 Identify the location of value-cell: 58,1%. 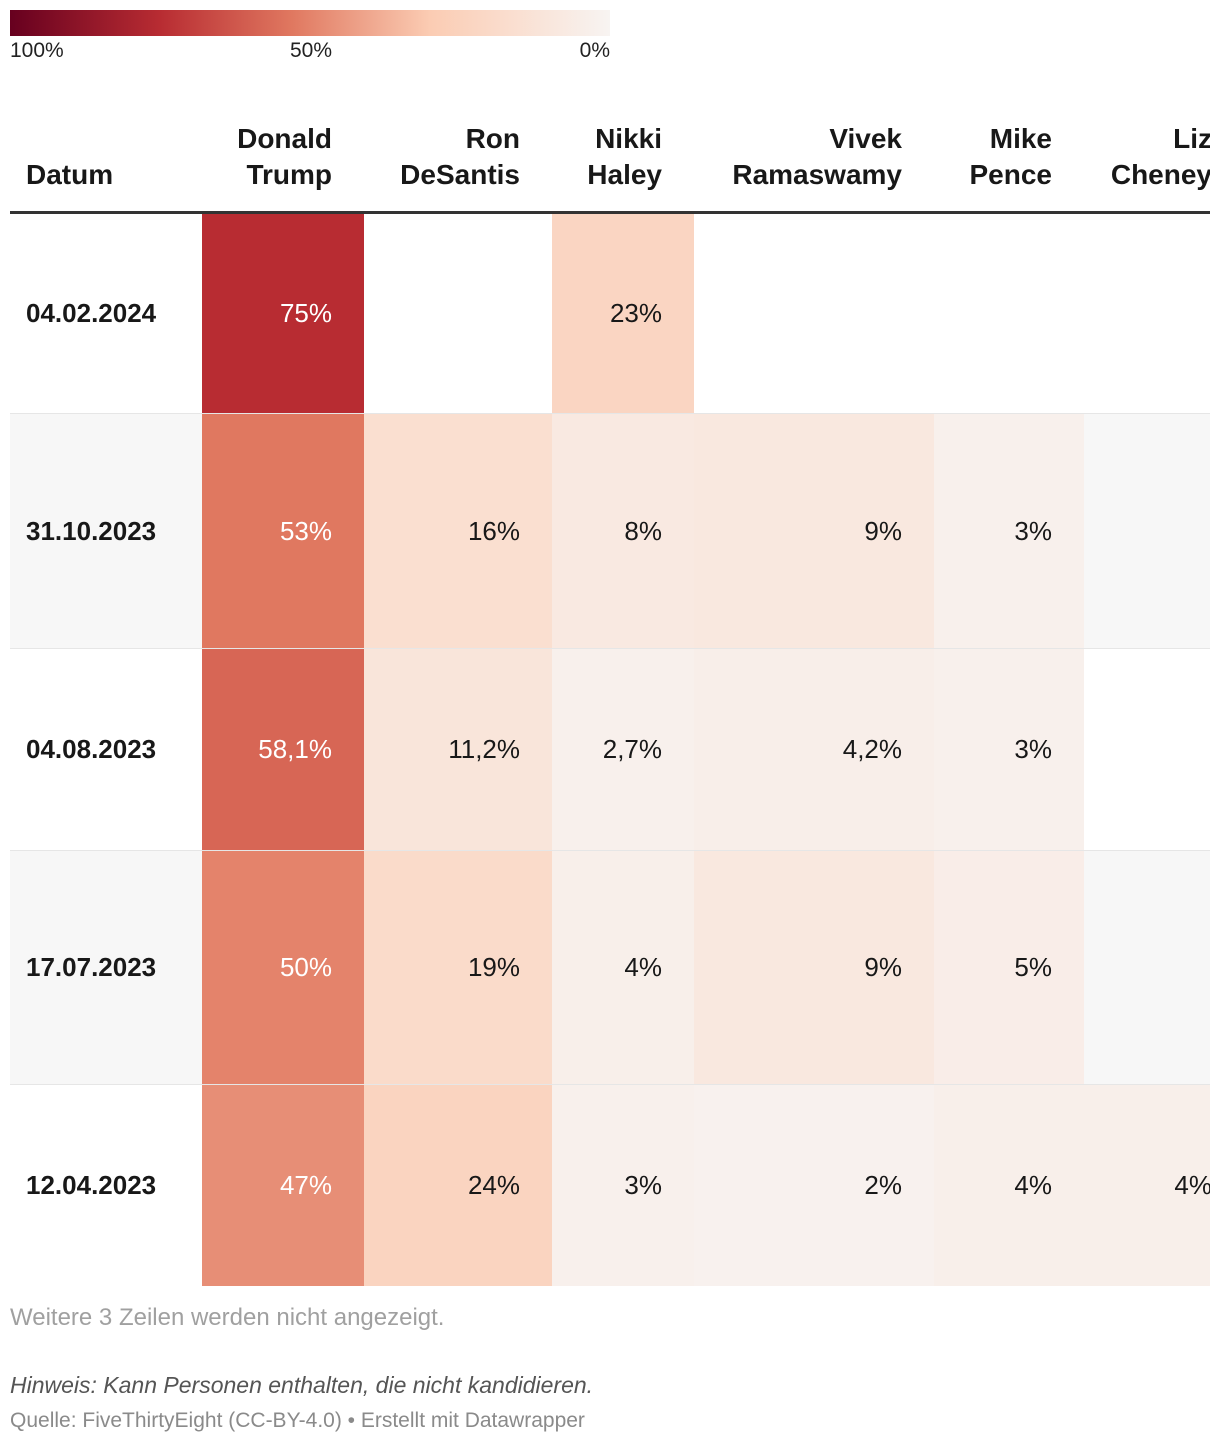
(283, 749).